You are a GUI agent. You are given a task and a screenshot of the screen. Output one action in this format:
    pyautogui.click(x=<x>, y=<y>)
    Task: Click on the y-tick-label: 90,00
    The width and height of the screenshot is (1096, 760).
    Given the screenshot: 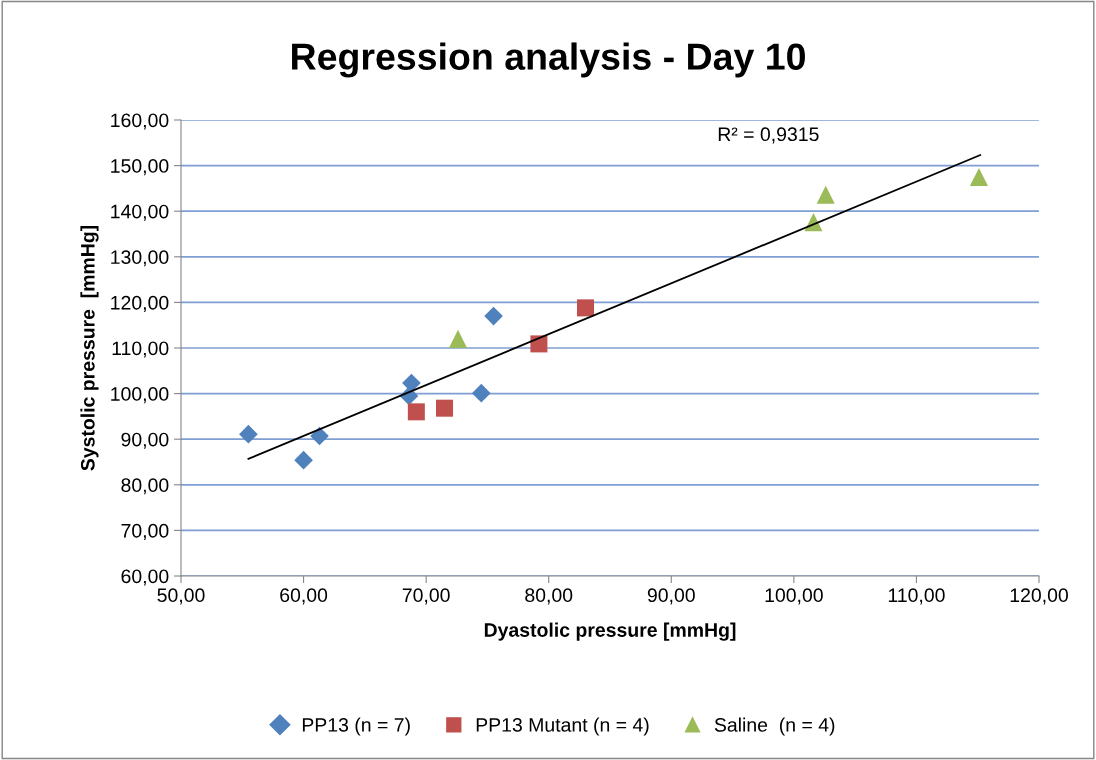 What is the action you would take?
    pyautogui.click(x=145, y=440)
    